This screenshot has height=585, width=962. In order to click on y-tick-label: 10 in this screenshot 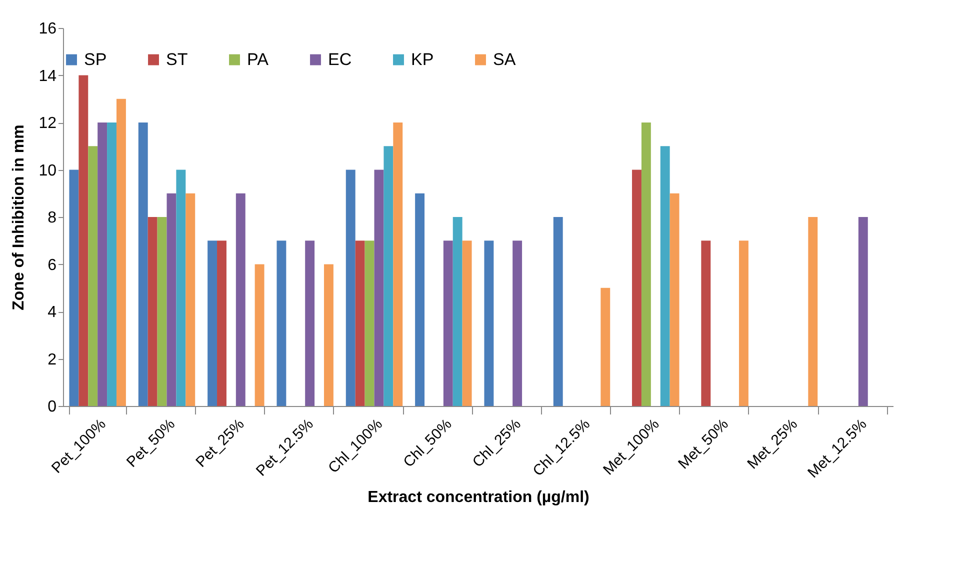, I will do `click(47, 171)`.